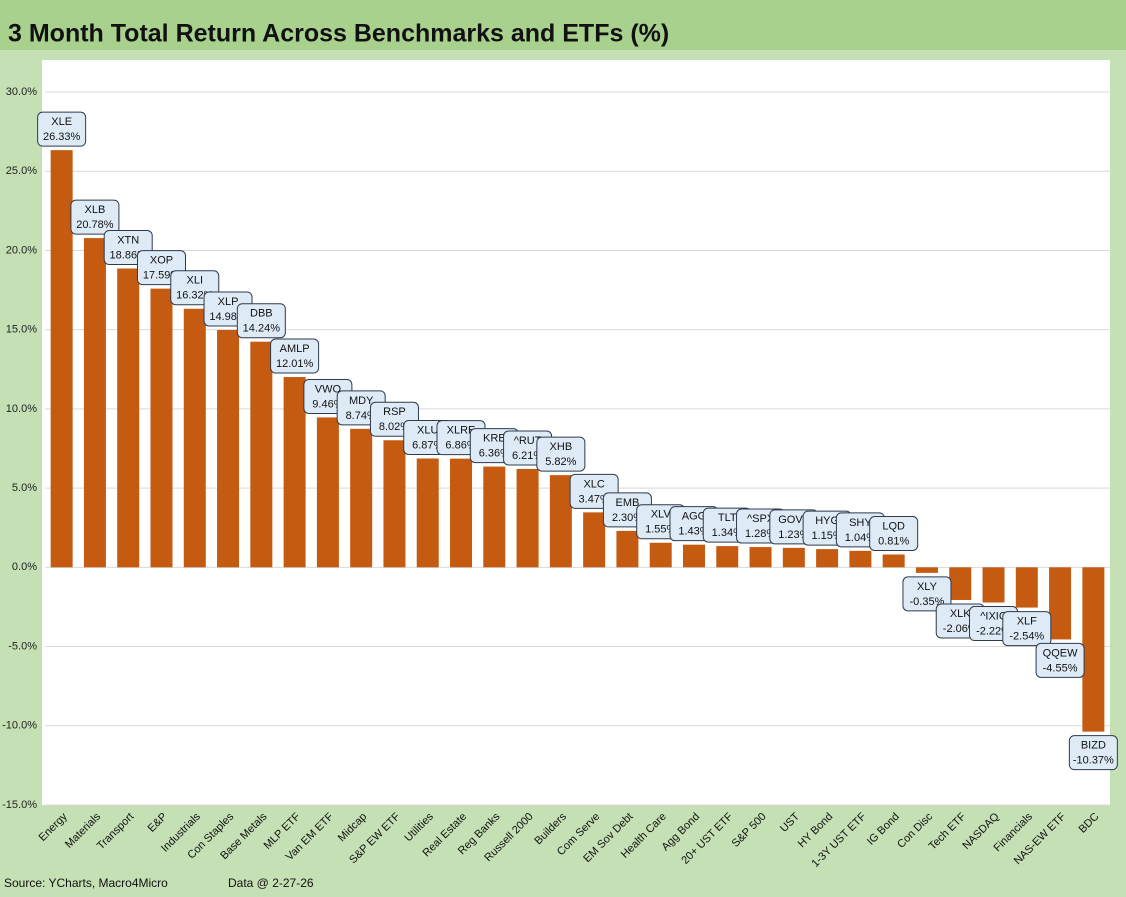 The image size is (1126, 897). I want to click on y-tick-label: 0.0%, so click(24, 567).